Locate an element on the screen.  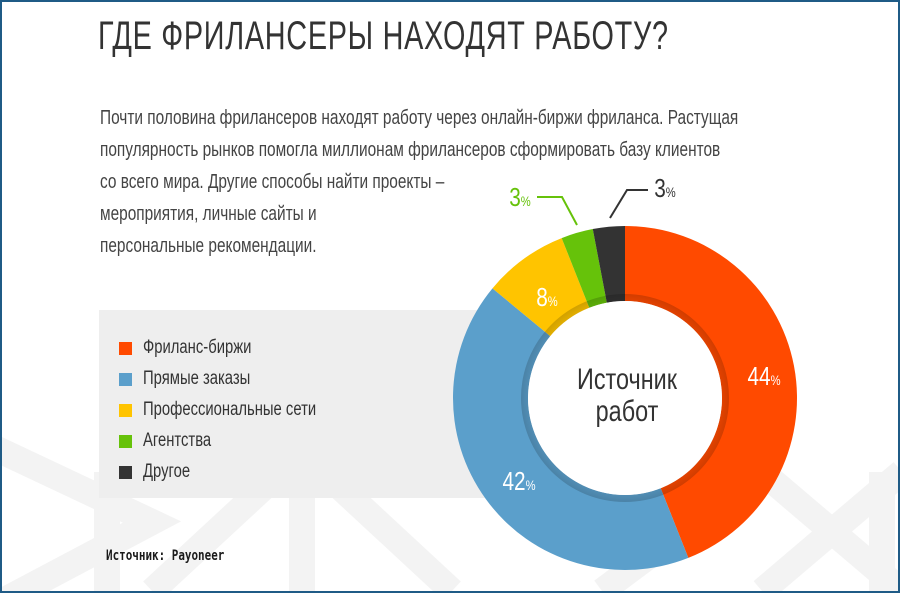
slice-percent-label: 44% is located at coordinates (763, 376).